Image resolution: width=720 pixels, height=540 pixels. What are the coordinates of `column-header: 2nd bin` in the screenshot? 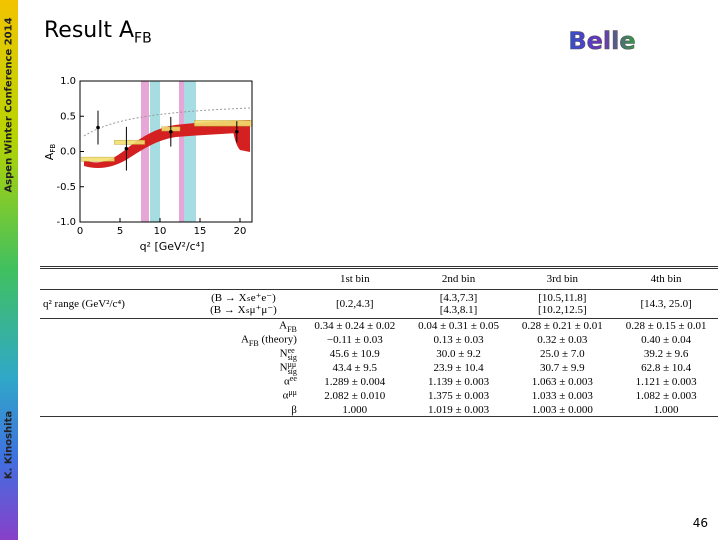 It's located at (458, 278).